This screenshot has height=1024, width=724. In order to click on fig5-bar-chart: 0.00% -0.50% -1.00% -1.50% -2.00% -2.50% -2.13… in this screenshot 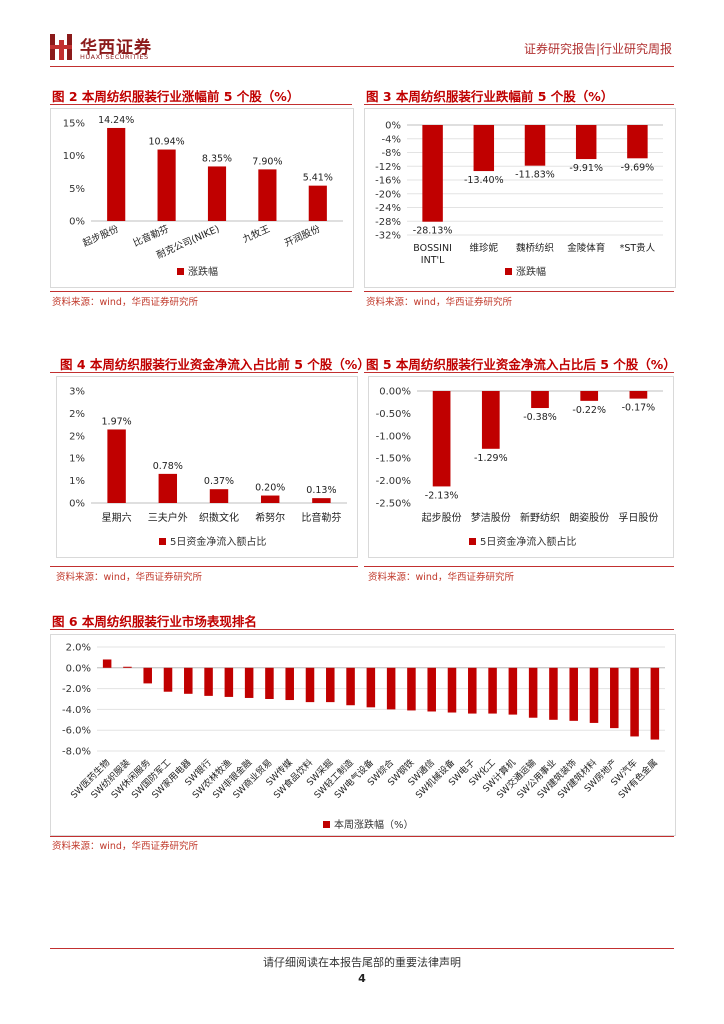, I will do `click(519, 467)`.